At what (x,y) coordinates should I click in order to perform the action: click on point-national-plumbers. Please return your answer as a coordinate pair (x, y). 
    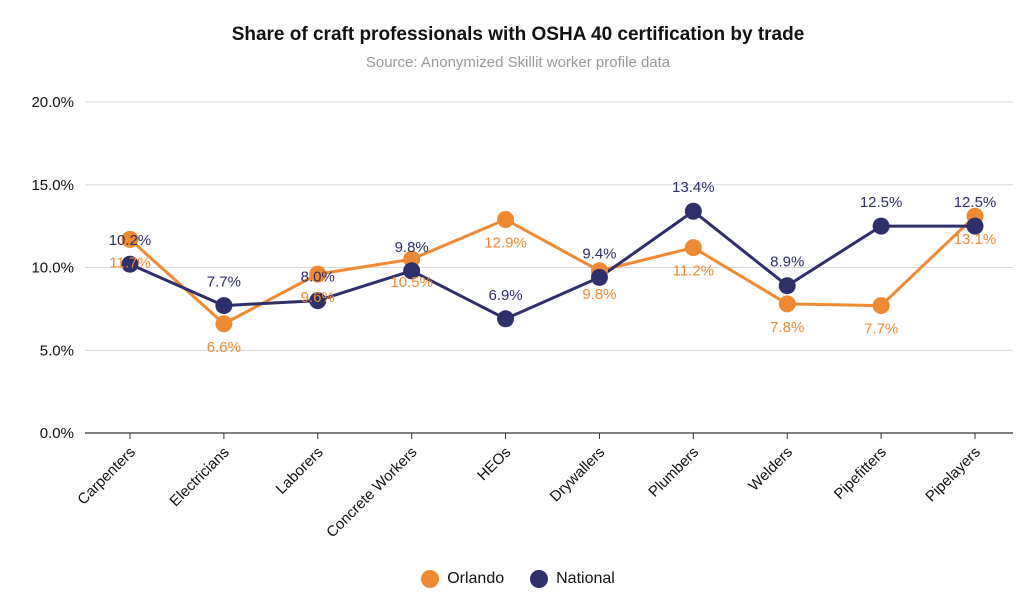
    Looking at the image, I should click on (693, 211).